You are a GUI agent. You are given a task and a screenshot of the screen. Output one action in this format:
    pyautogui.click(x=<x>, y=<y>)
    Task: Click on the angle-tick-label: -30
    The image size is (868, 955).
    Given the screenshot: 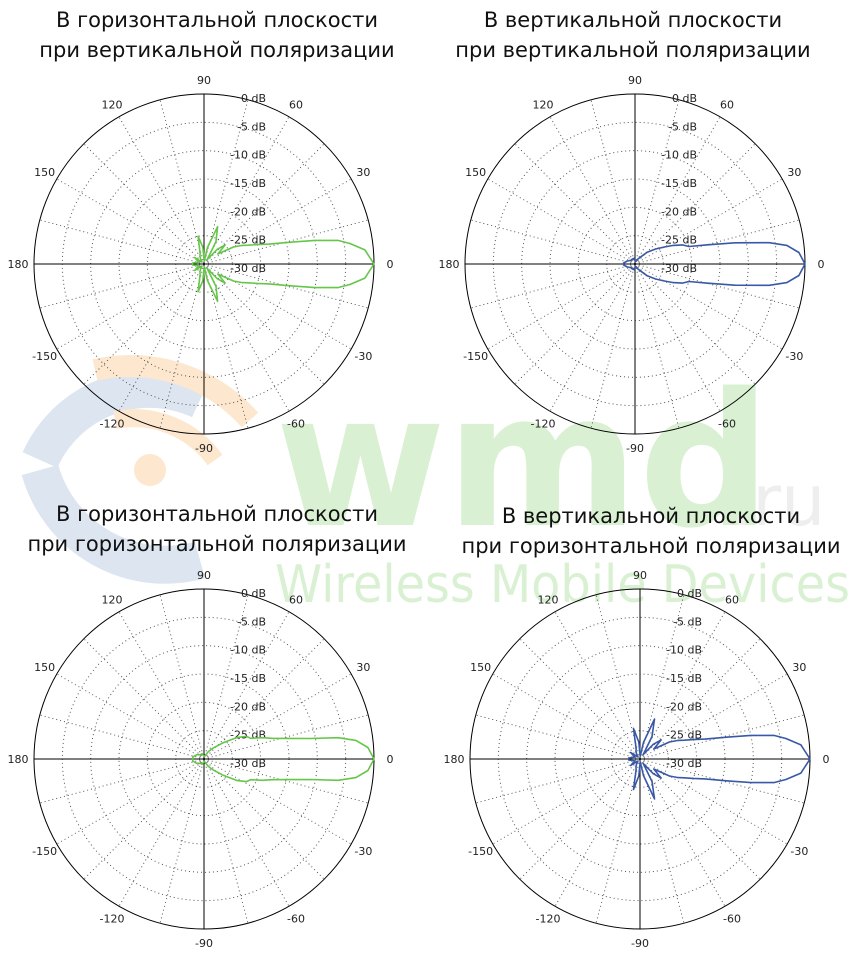 What is the action you would take?
    pyautogui.click(x=799, y=851)
    